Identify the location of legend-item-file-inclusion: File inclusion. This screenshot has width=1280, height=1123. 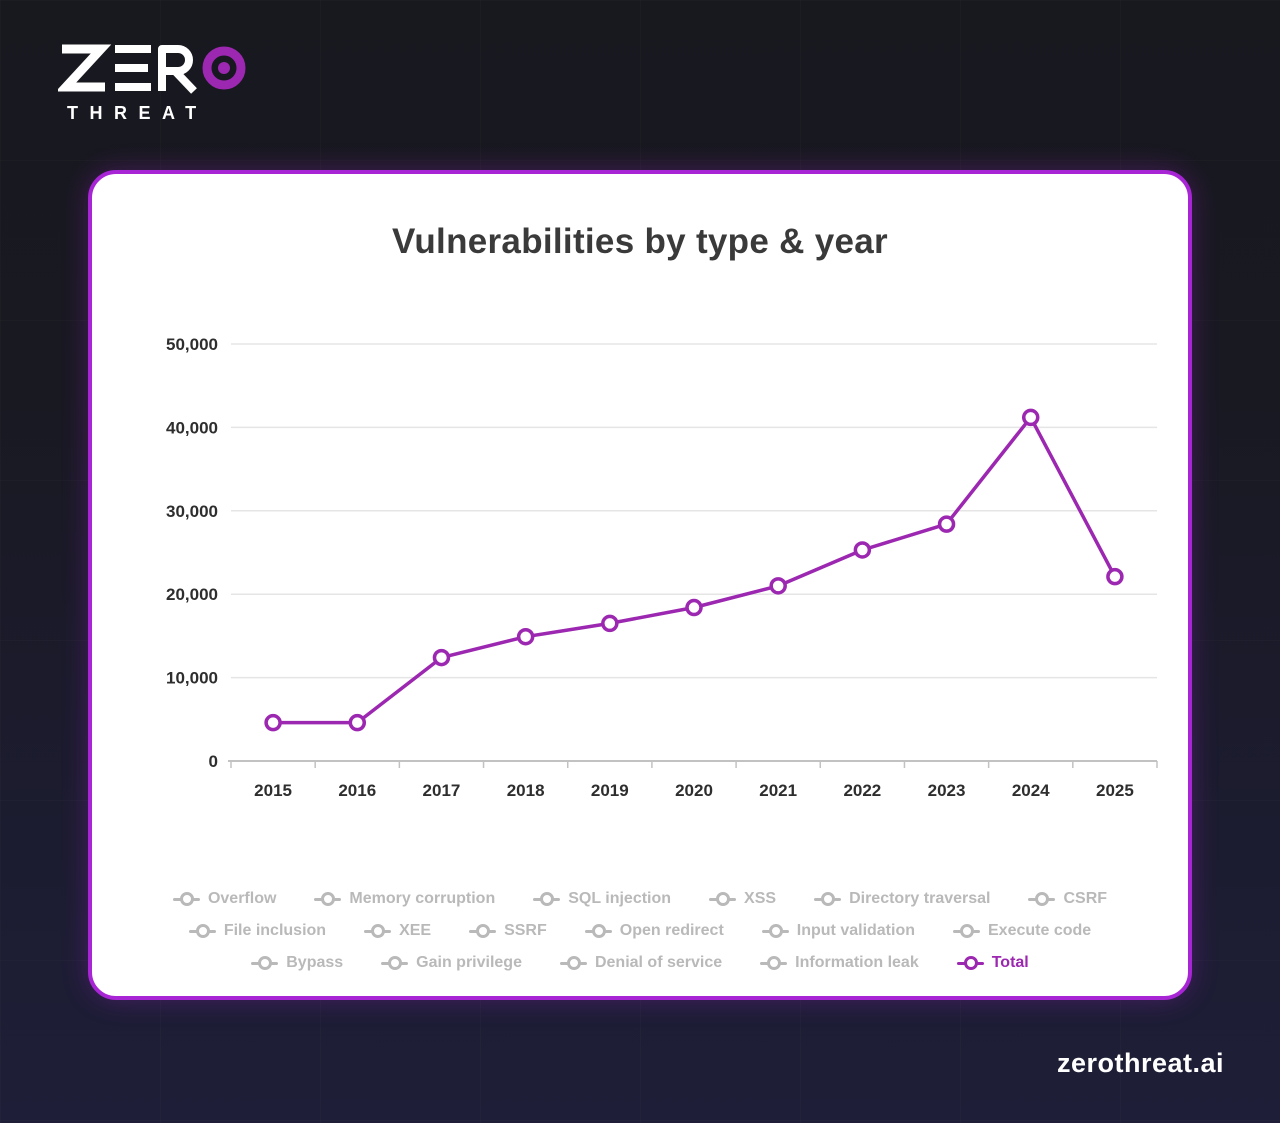
(257, 931).